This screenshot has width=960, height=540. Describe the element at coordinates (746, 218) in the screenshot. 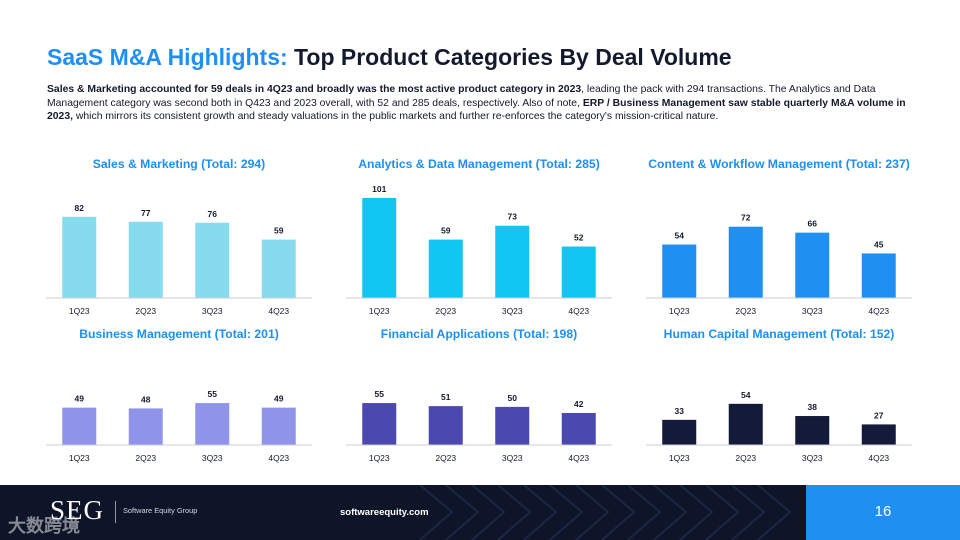

I see `data-label: 72` at that location.